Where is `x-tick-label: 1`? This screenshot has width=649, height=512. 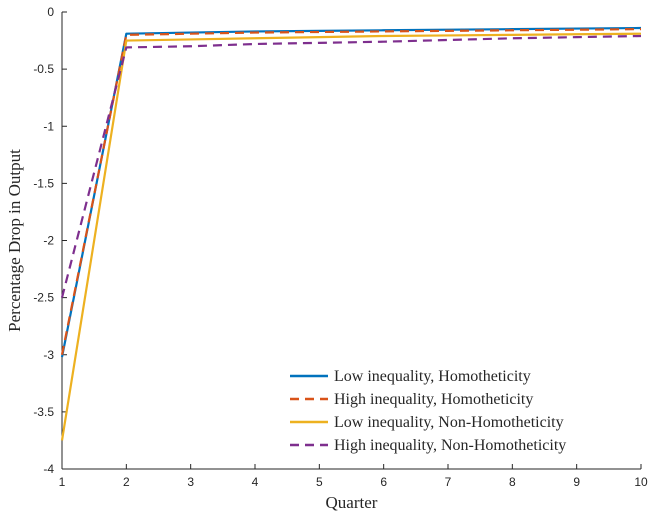 x-tick-label: 1 is located at coordinates (62, 482).